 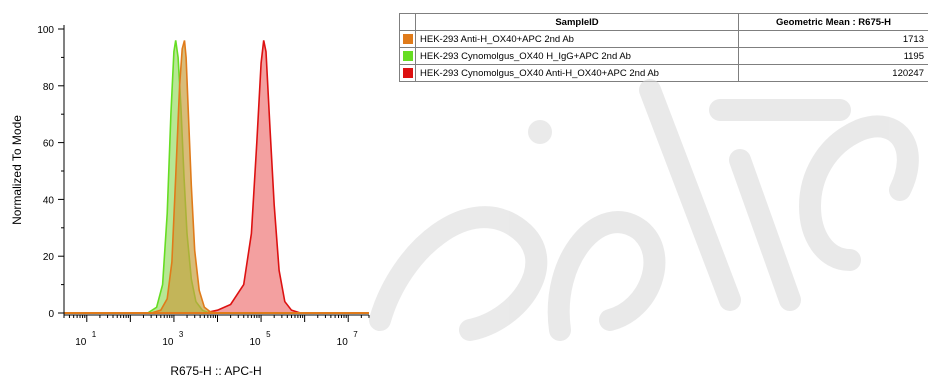 I want to click on geometric-mean-cell: 1713, so click(x=833, y=39).